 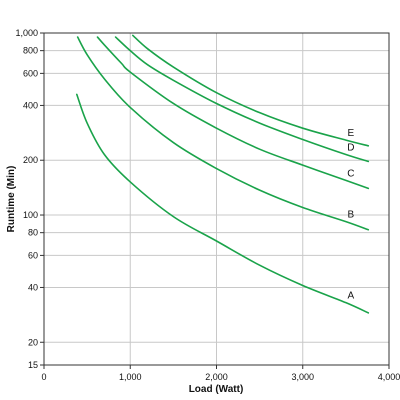 What do you see at coordinates (350, 148) in the screenshot?
I see `series-label-d: D` at bounding box center [350, 148].